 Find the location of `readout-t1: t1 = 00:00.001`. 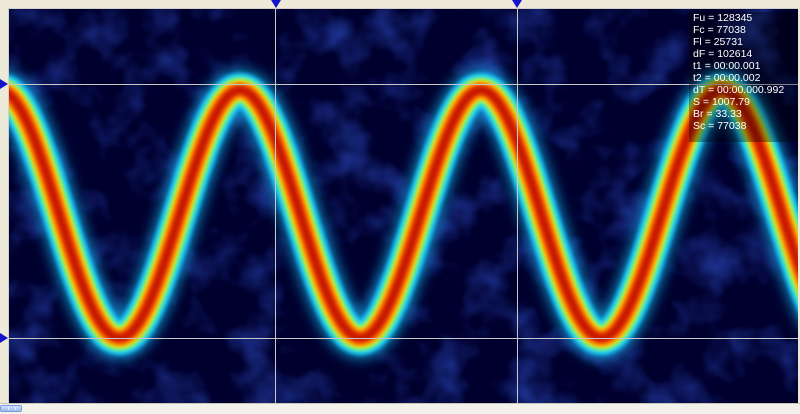

readout-t1: t1 = 00:00.001 is located at coordinates (727, 66).